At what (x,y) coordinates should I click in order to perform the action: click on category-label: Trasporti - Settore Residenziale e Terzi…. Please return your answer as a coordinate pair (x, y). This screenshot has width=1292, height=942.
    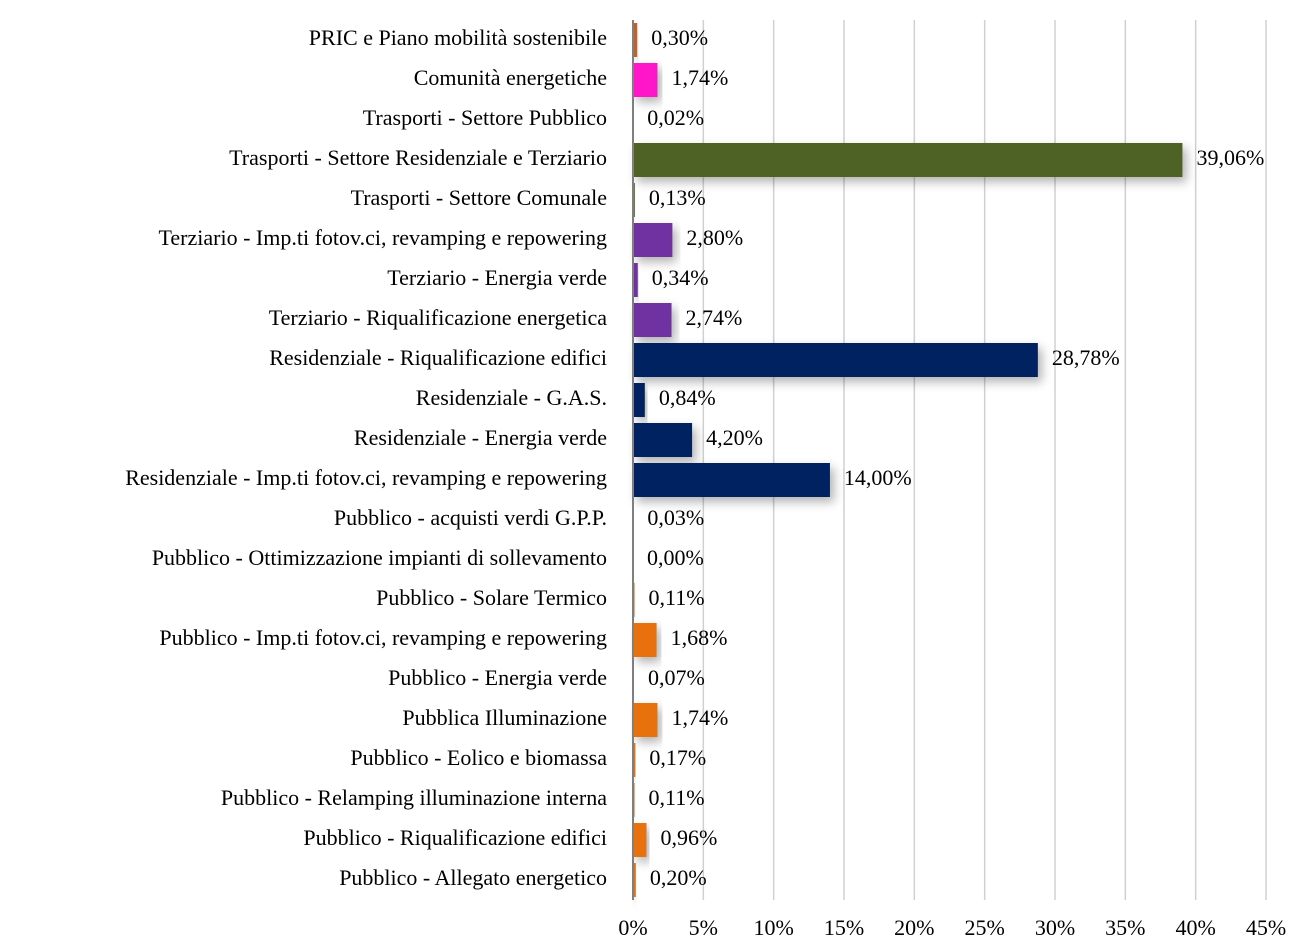
    Looking at the image, I should click on (418, 157).